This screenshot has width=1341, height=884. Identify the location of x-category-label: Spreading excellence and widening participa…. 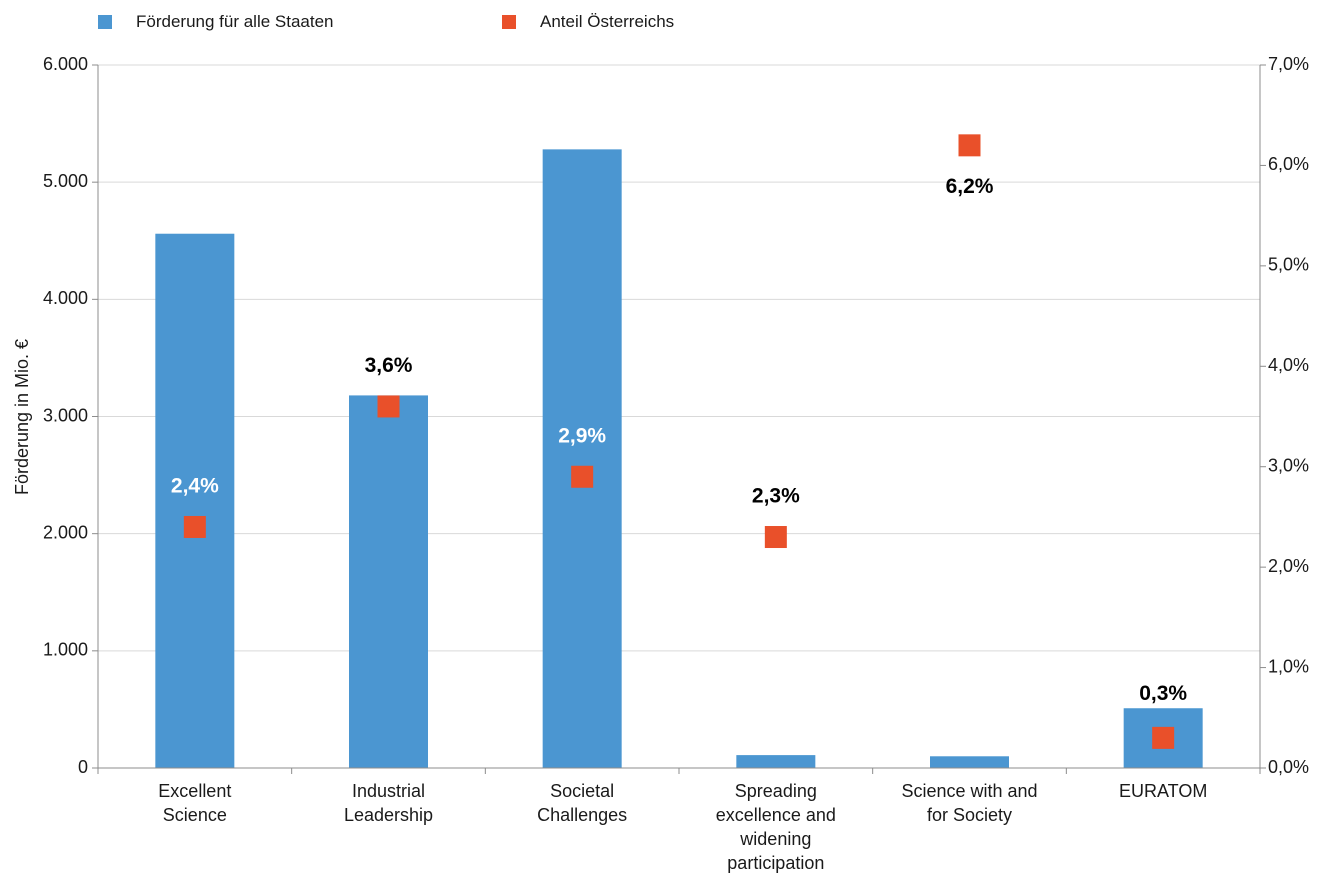
(776, 827).